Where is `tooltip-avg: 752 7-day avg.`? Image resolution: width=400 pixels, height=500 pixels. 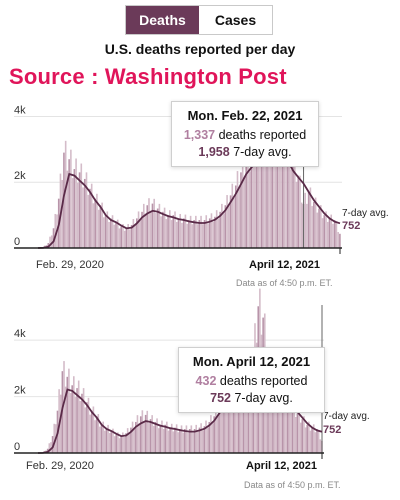 tooltip-avg: 752 7-day avg. is located at coordinates (251, 398).